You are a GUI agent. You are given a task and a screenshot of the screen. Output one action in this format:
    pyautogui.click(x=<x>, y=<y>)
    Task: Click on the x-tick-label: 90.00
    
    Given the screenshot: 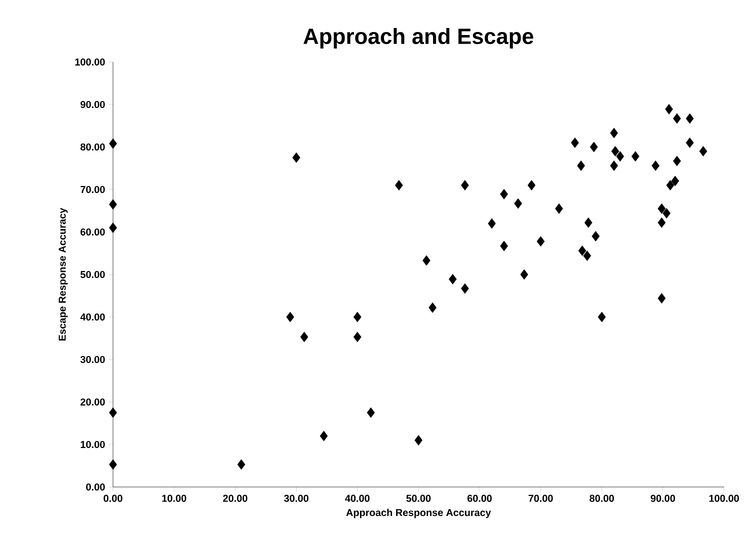 What is the action you would take?
    pyautogui.click(x=663, y=498)
    